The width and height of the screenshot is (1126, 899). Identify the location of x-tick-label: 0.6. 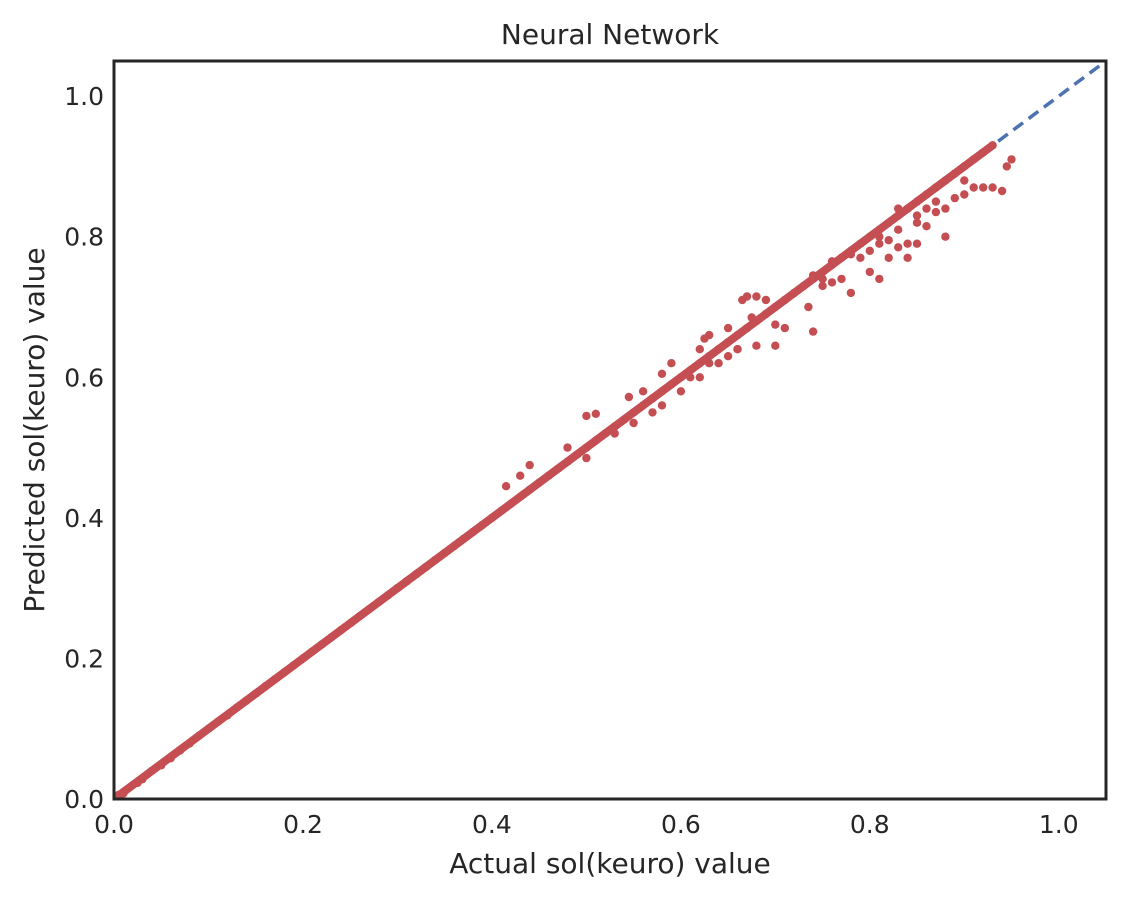
(681, 824).